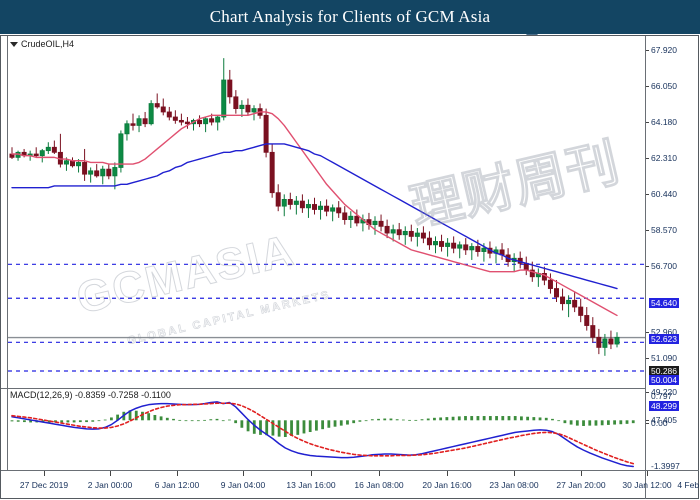 The width and height of the screenshot is (700, 500). I want to click on macd-line, so click(322, 434).